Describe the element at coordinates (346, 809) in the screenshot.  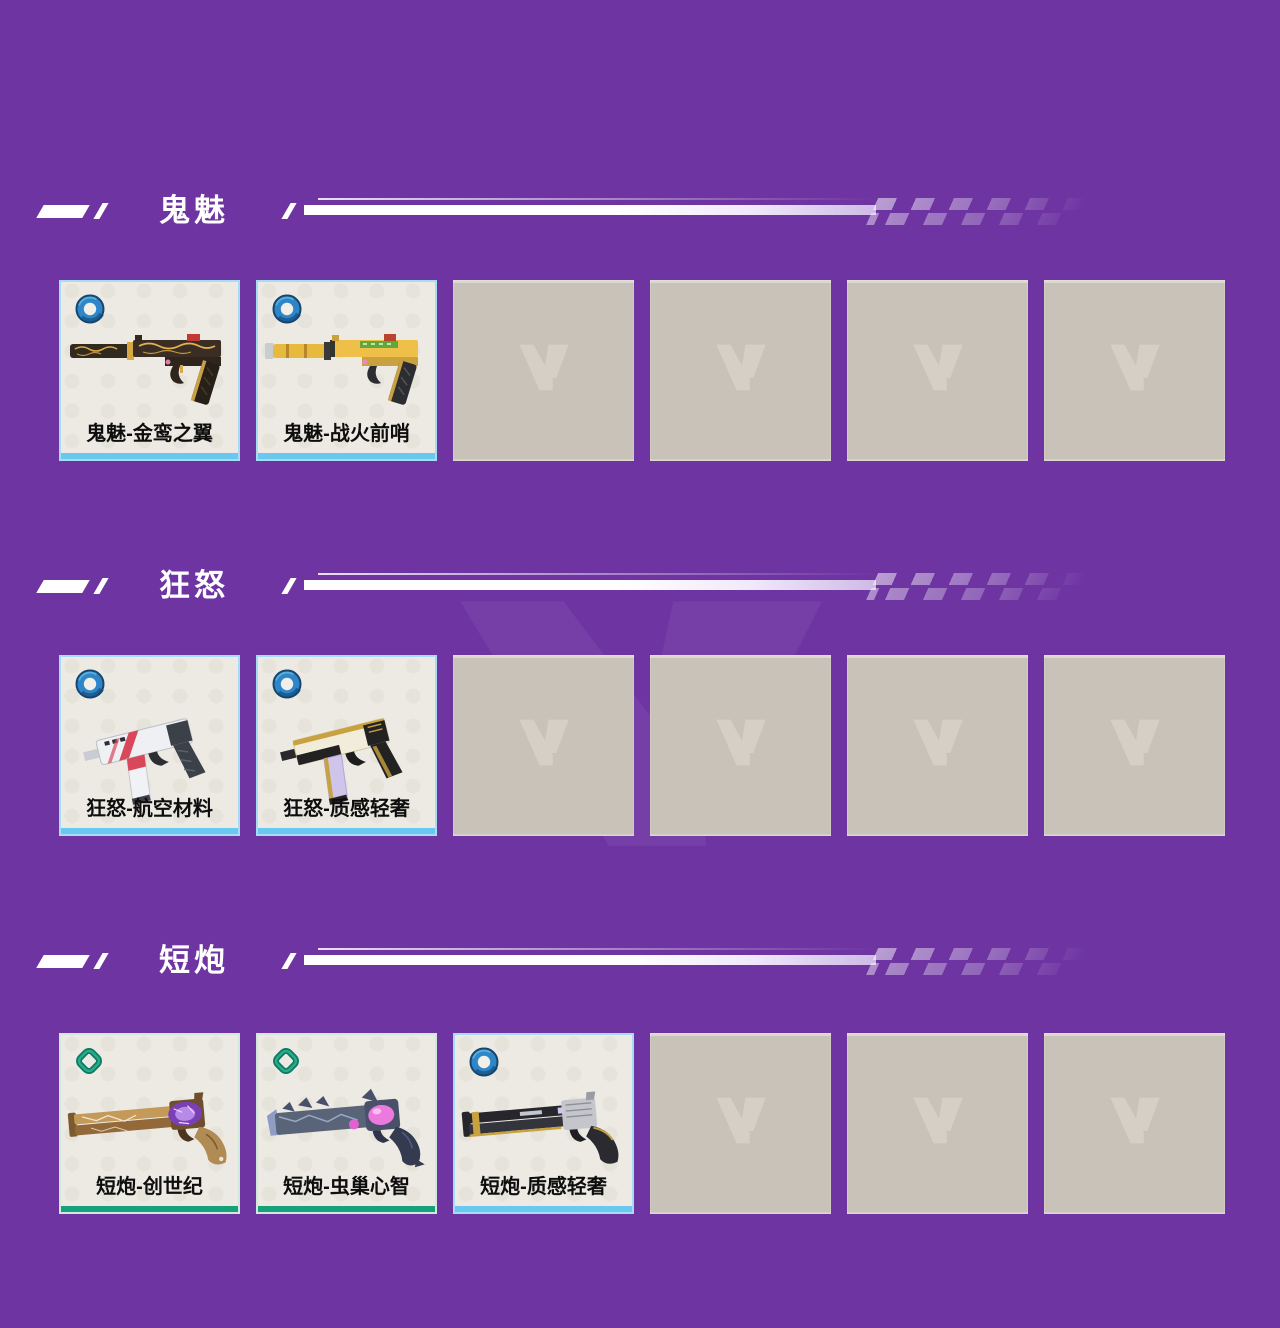
I see `skin-name-label: 狂怒-质感轻奢` at that location.